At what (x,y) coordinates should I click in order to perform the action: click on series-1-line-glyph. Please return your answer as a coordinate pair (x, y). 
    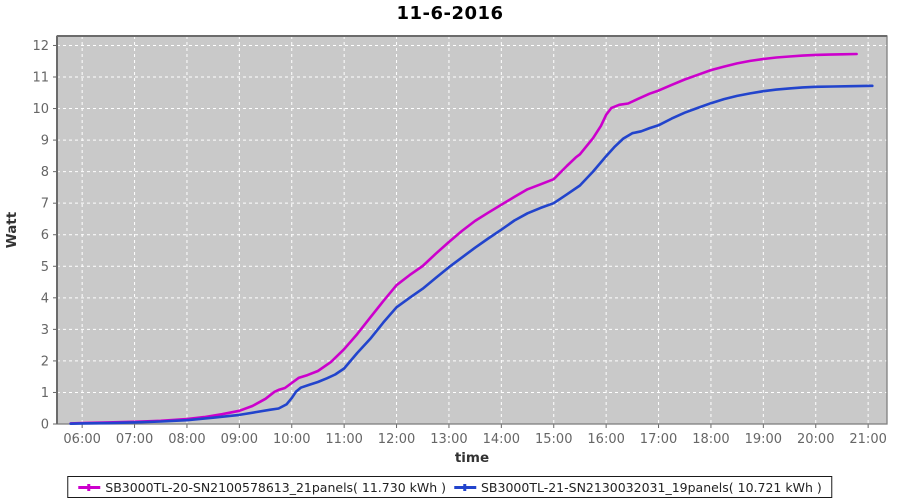
    Looking at the image, I should click on (465, 487).